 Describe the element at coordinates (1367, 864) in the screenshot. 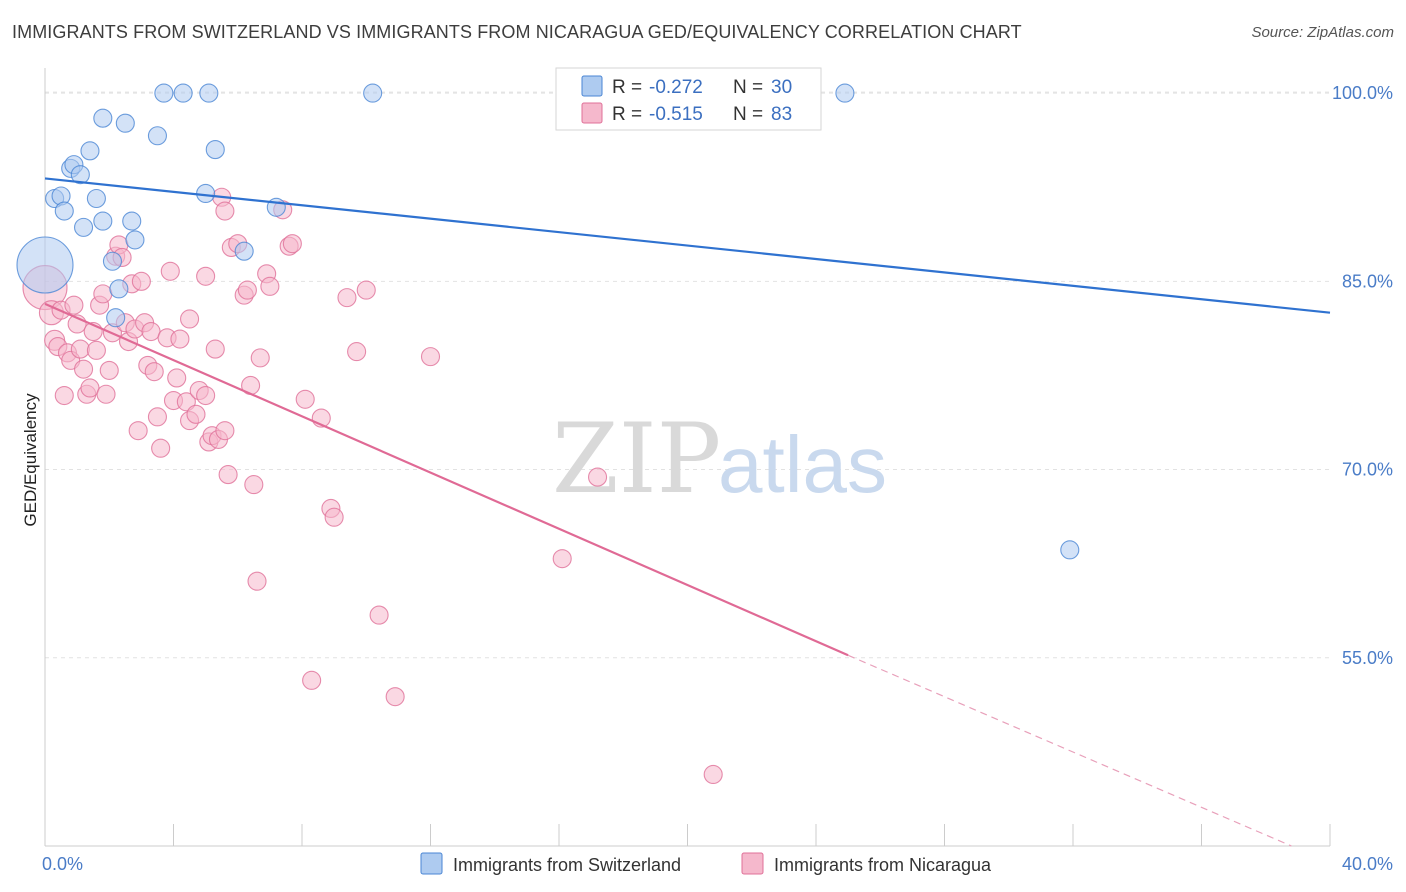

I see `x-tick-label-1: 40.0%` at that location.